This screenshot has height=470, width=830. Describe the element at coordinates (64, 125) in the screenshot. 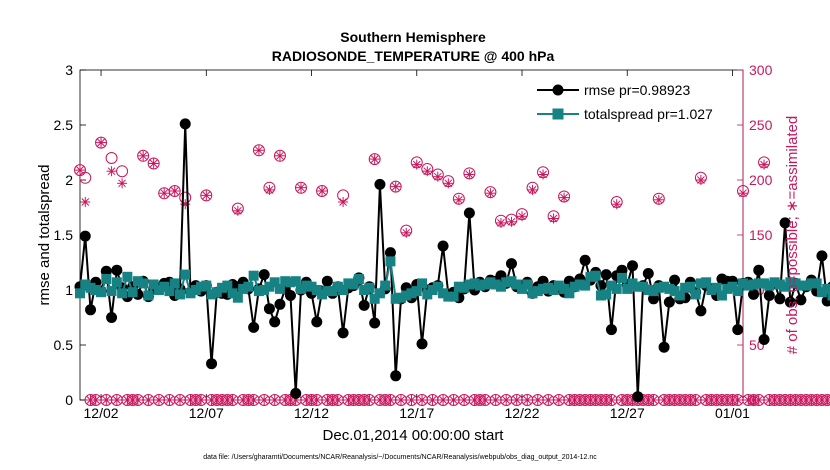

I see `left-tick-label: 2.5` at that location.